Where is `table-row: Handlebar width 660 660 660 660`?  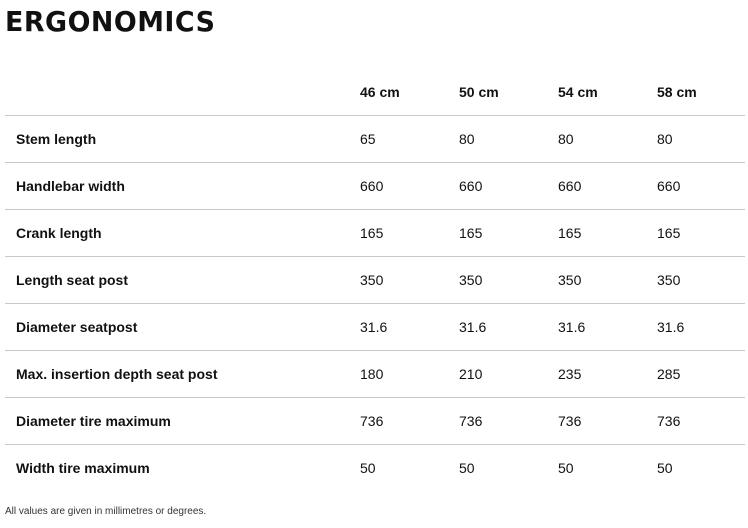 table-row: Handlebar width 660 660 660 660 is located at coordinates (375, 186).